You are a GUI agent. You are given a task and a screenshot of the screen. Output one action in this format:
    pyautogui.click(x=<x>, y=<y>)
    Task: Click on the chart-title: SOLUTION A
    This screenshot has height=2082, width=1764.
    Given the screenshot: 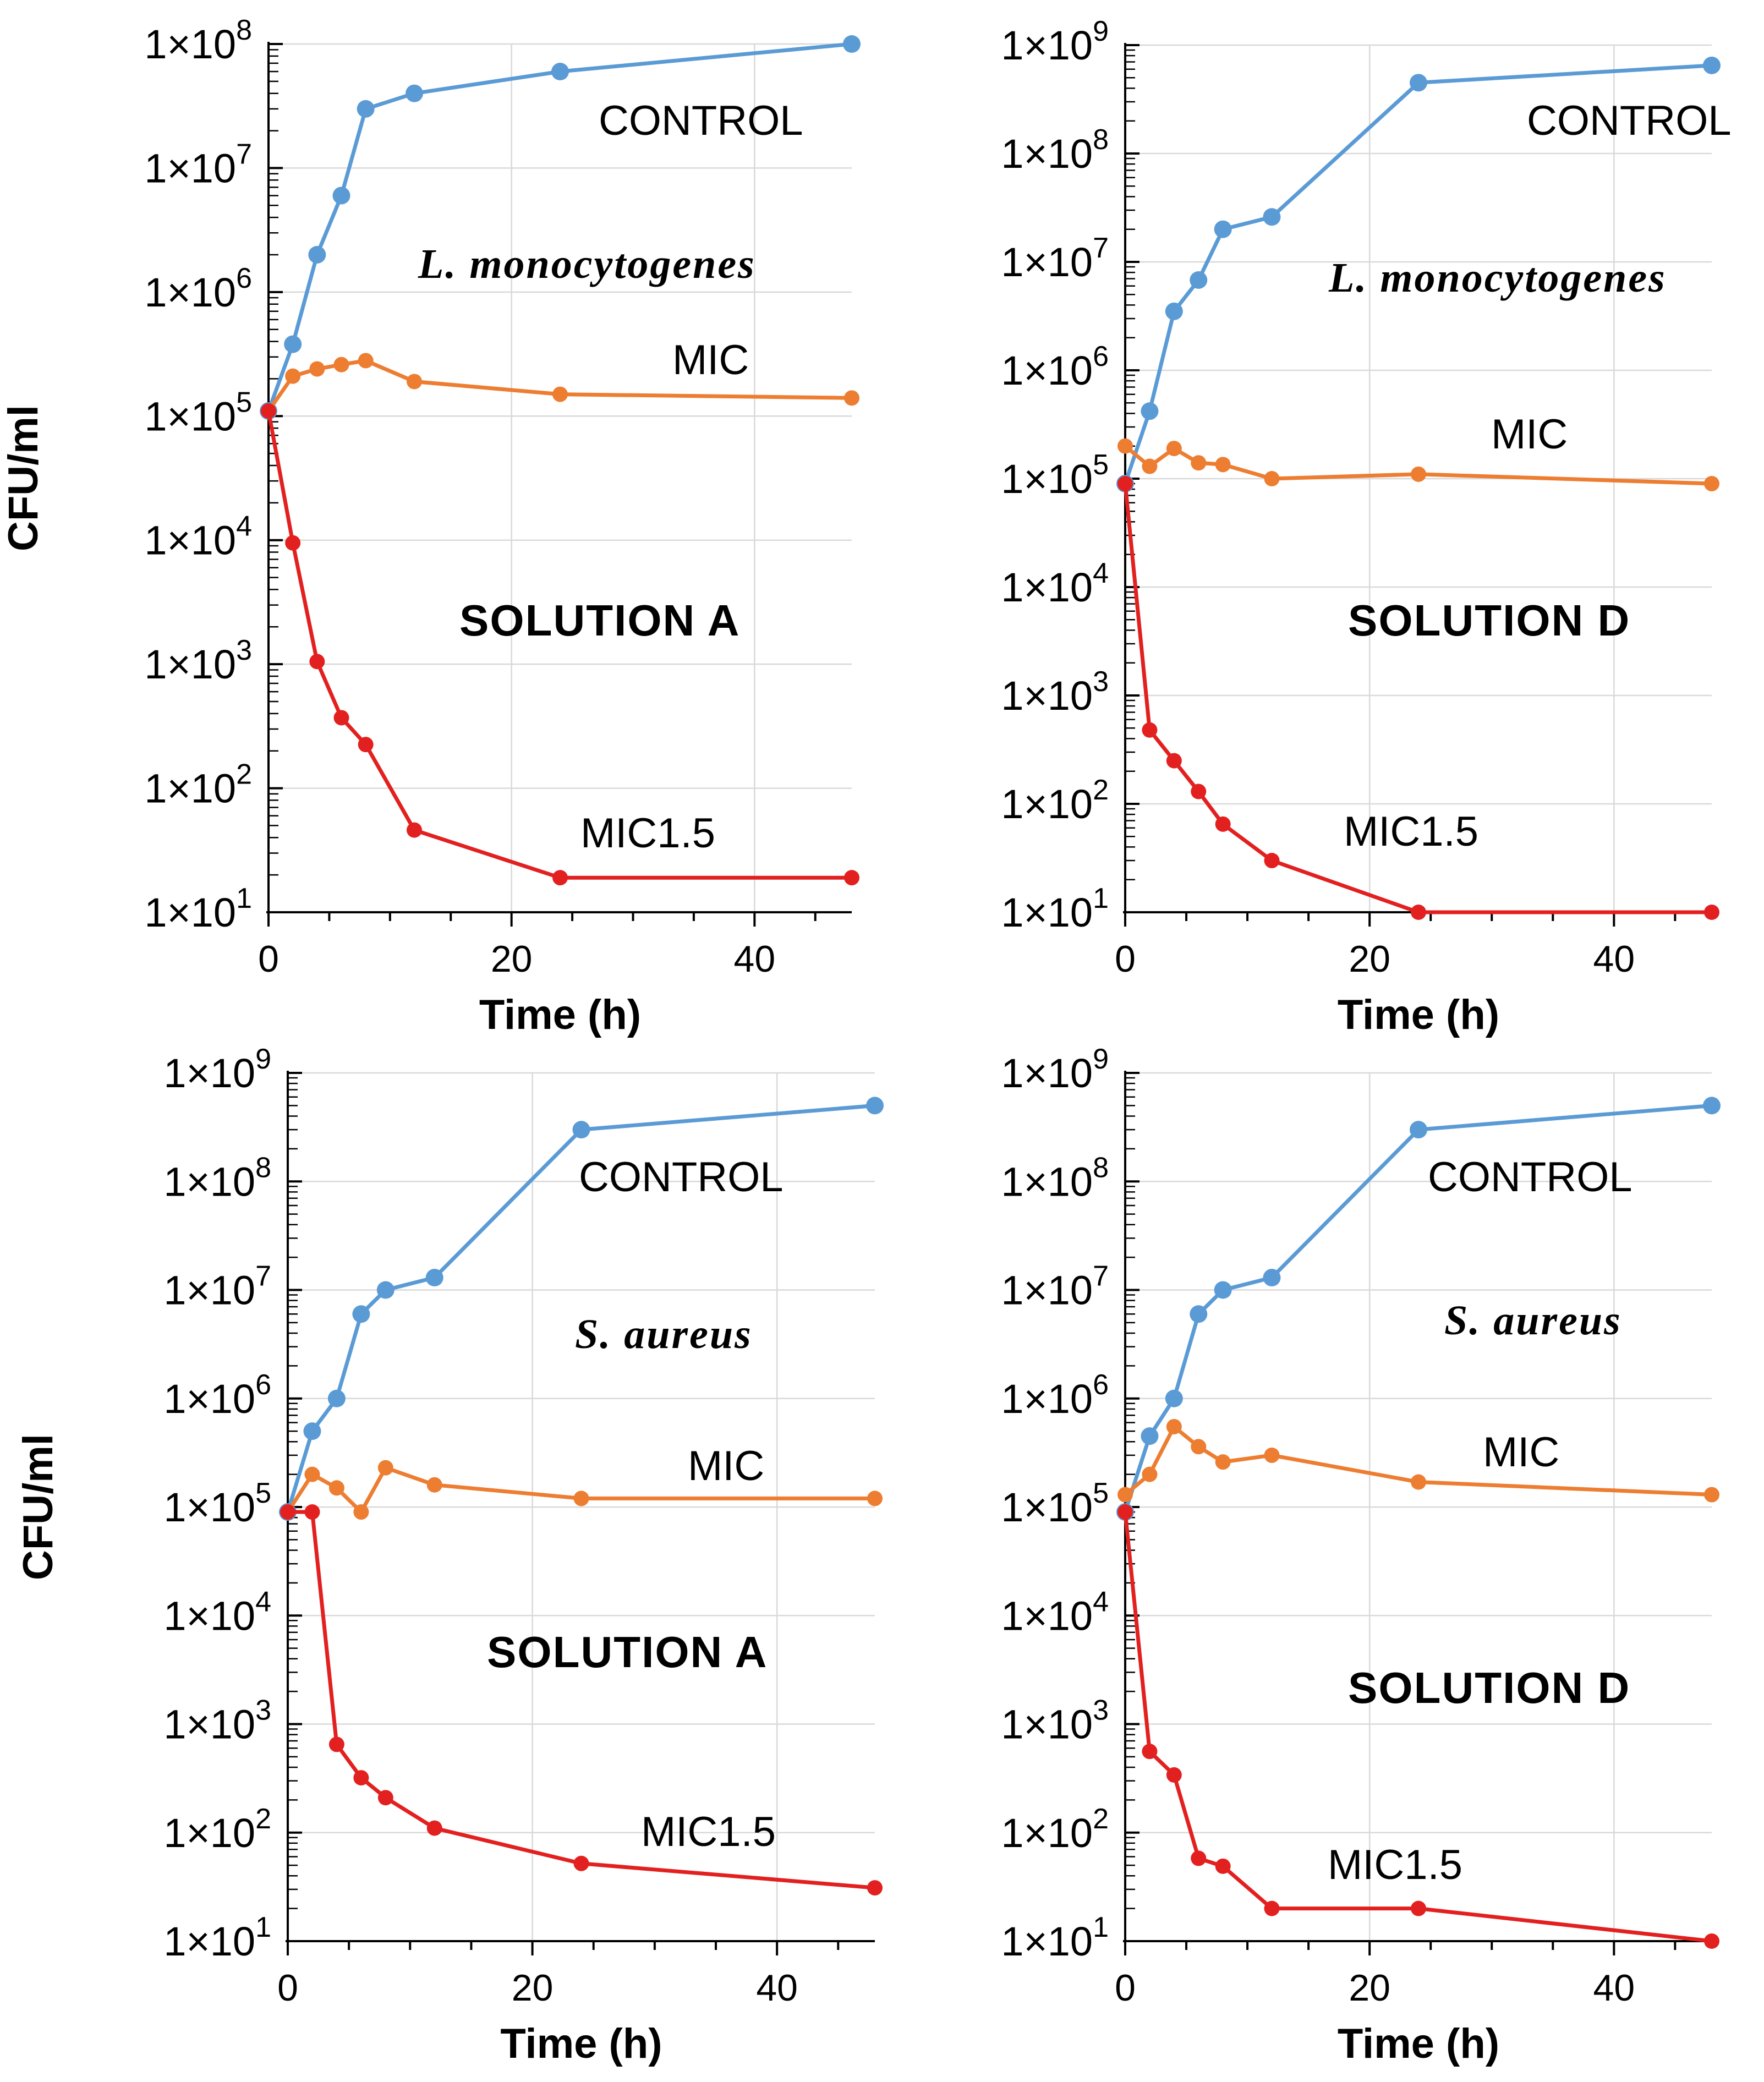 What is the action you would take?
    pyautogui.click(x=599, y=620)
    